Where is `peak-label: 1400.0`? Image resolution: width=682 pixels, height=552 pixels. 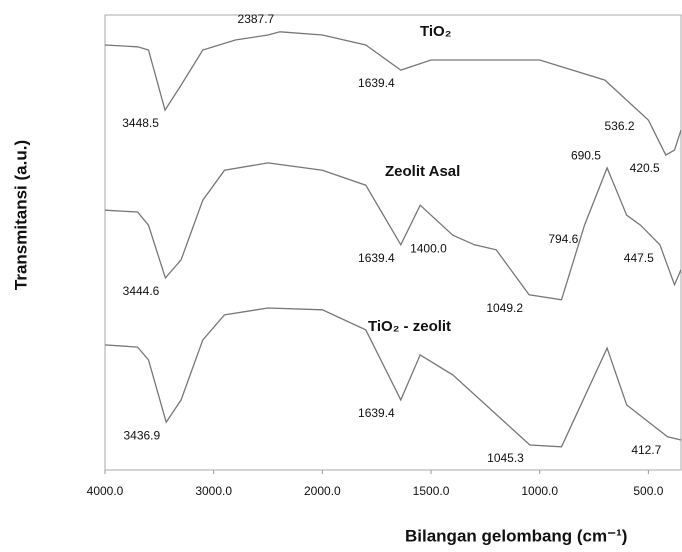 peak-label: 1400.0 is located at coordinates (428, 248).